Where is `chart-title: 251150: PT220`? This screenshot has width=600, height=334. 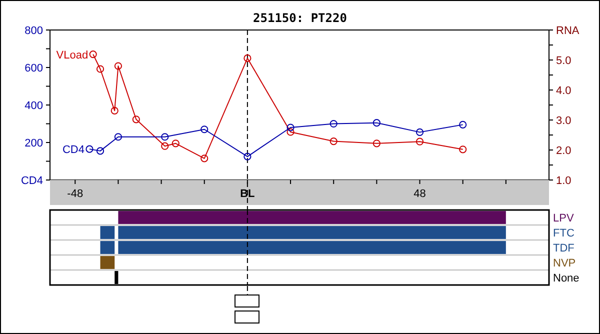 chart-title: 251150: PT220 is located at coordinates (300, 18).